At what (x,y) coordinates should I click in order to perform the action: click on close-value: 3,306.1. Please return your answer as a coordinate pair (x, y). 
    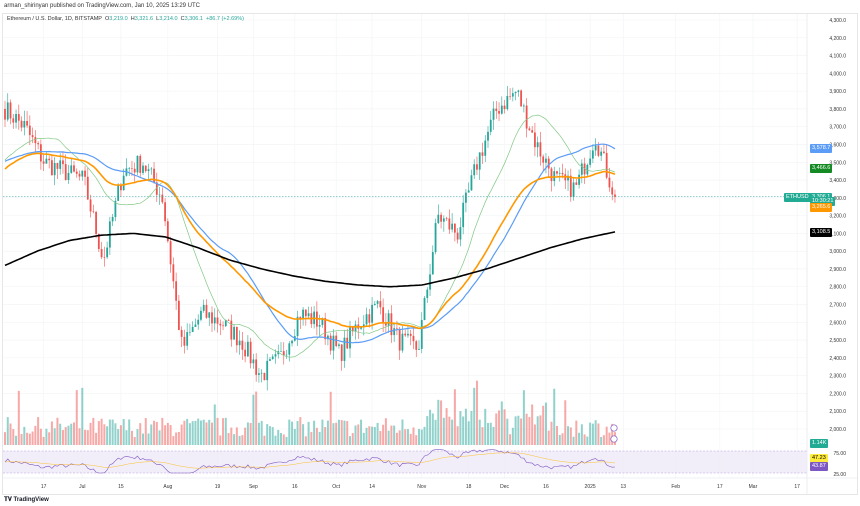
    Looking at the image, I should click on (193, 19).